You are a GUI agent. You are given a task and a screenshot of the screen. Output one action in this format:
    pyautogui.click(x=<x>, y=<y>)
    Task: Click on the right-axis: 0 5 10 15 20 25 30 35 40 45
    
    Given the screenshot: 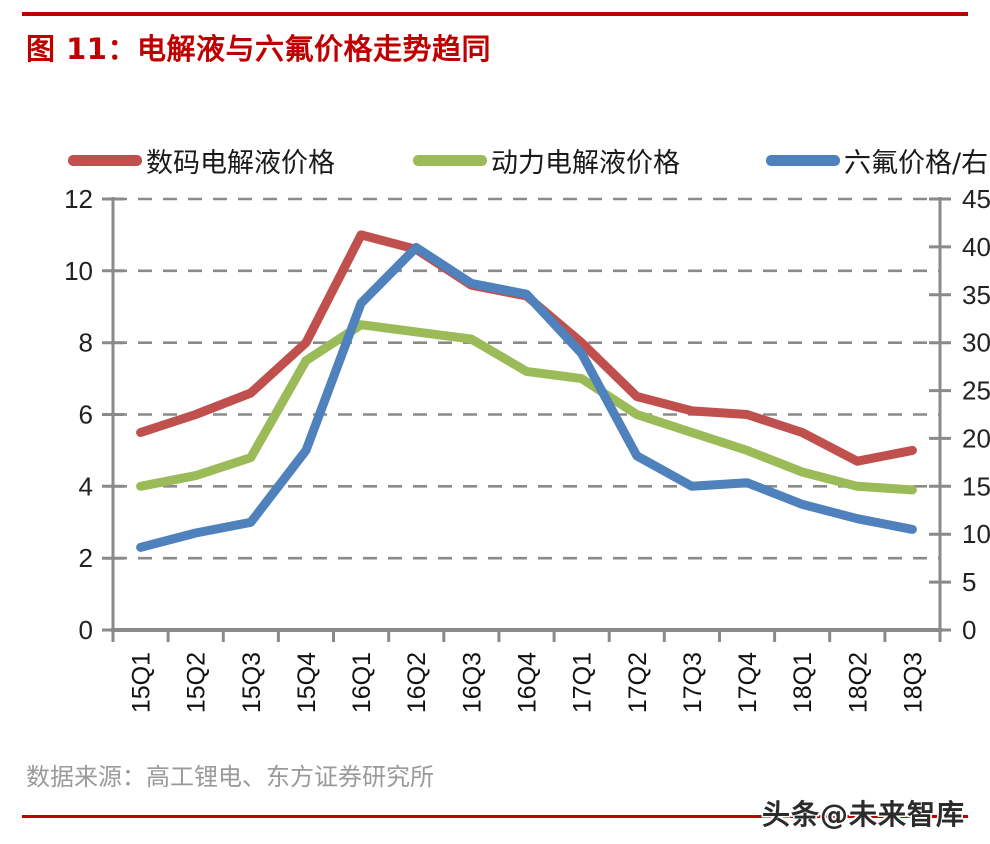 What is the action you would take?
    pyautogui.click(x=959, y=414)
    